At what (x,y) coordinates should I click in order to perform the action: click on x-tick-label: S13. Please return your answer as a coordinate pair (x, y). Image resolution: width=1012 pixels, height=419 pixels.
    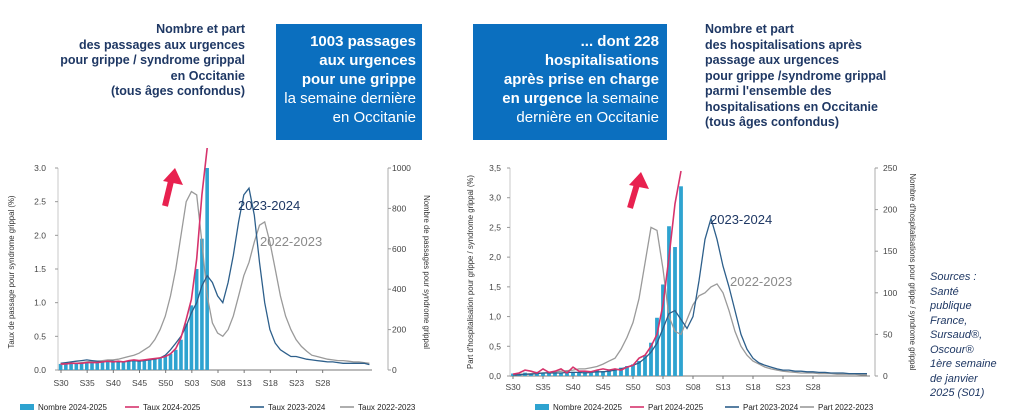
    Looking at the image, I should click on (722, 387).